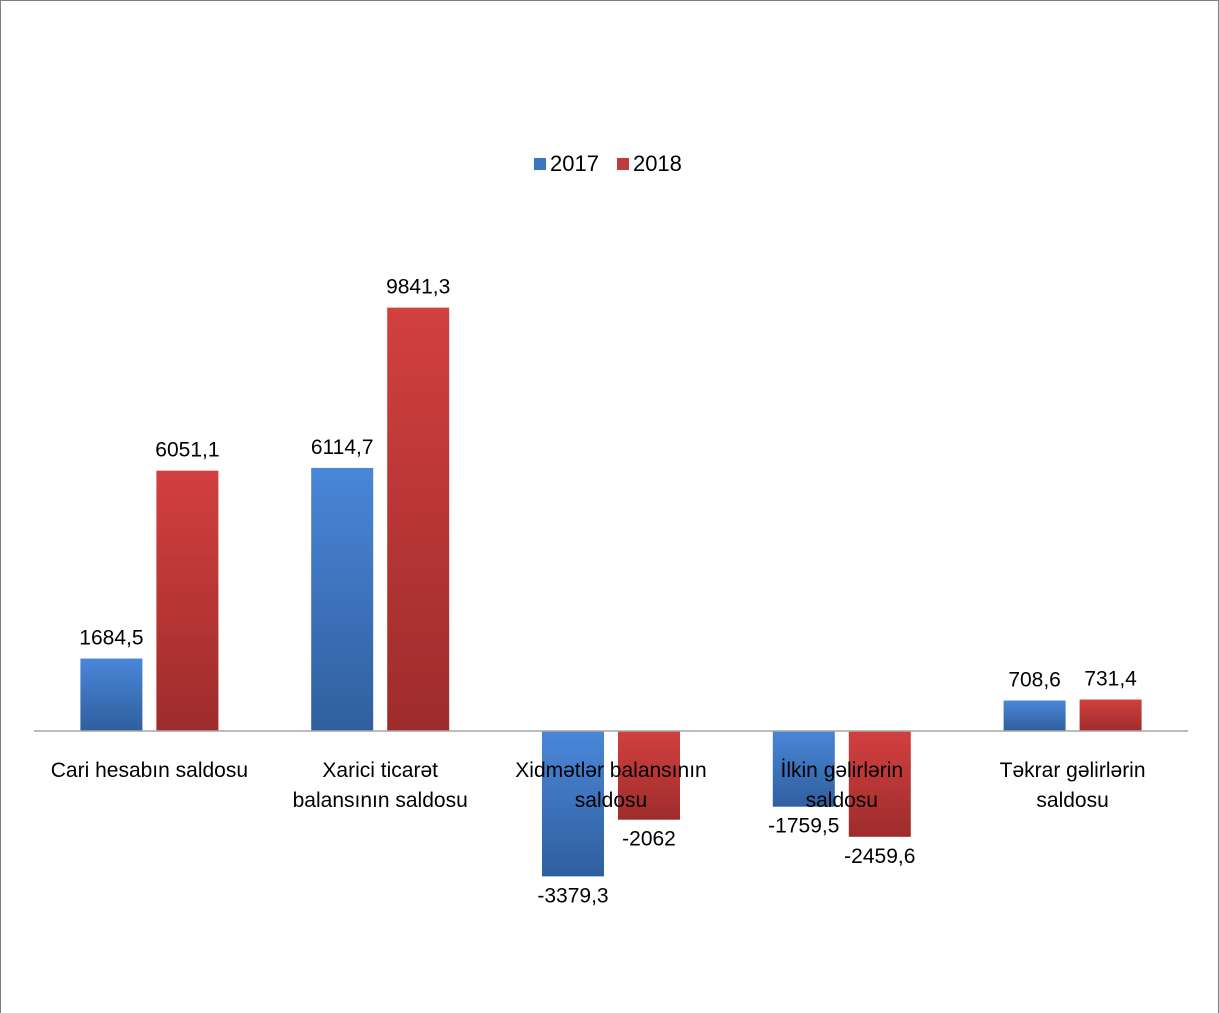  What do you see at coordinates (342, 447) in the screenshot?
I see `data-label-2017-1: 6114,7` at bounding box center [342, 447].